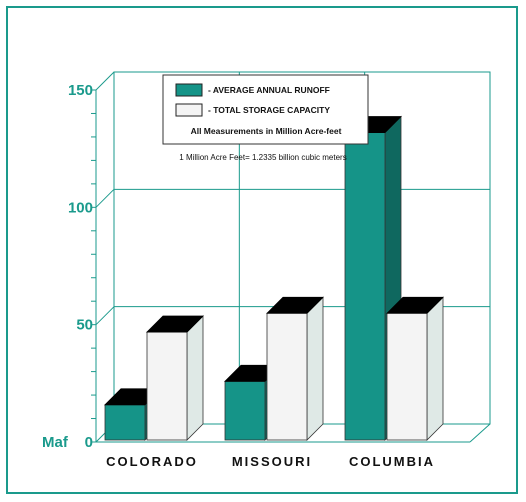  Describe the element at coordinates (315, 368) in the screenshot. I see `bar-side-total-storage-capacity-missouri` at that location.